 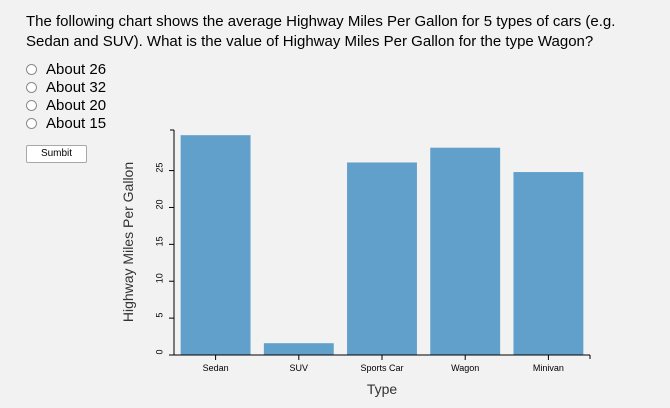 What do you see at coordinates (76, 123) in the screenshot?
I see `option-label: About 15` at bounding box center [76, 123].